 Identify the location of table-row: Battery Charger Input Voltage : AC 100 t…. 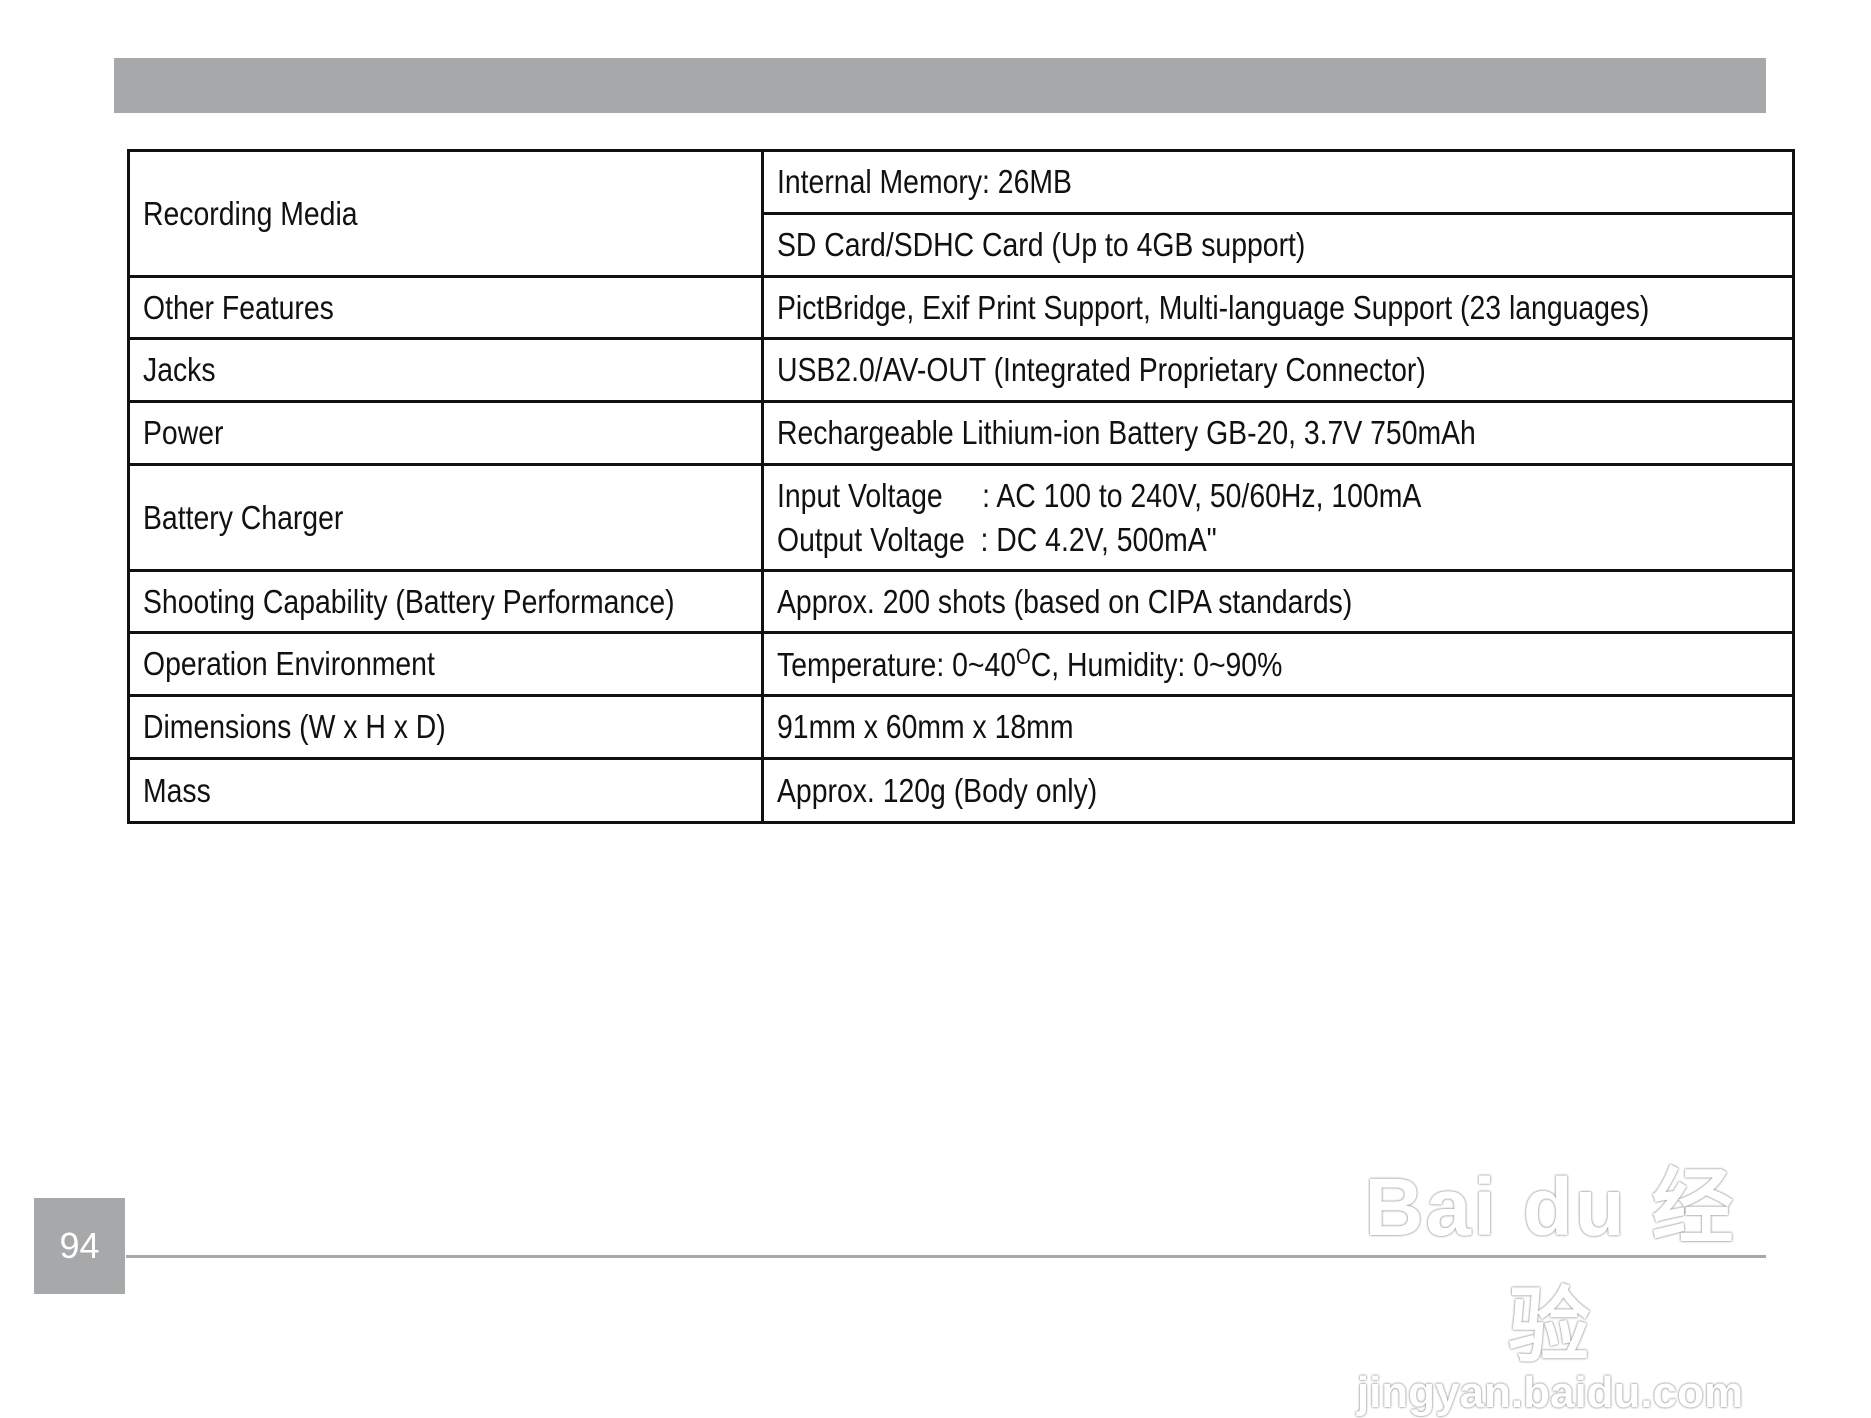
(960, 517).